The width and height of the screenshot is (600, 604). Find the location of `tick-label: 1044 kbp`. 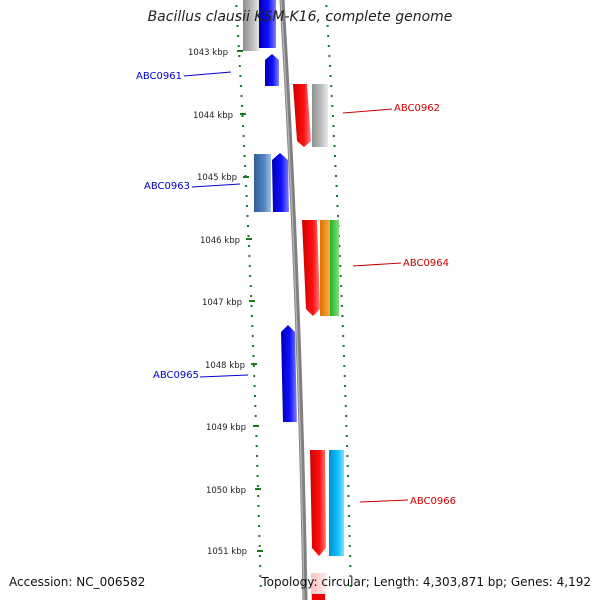

tick-label: 1044 kbp is located at coordinates (213, 116).